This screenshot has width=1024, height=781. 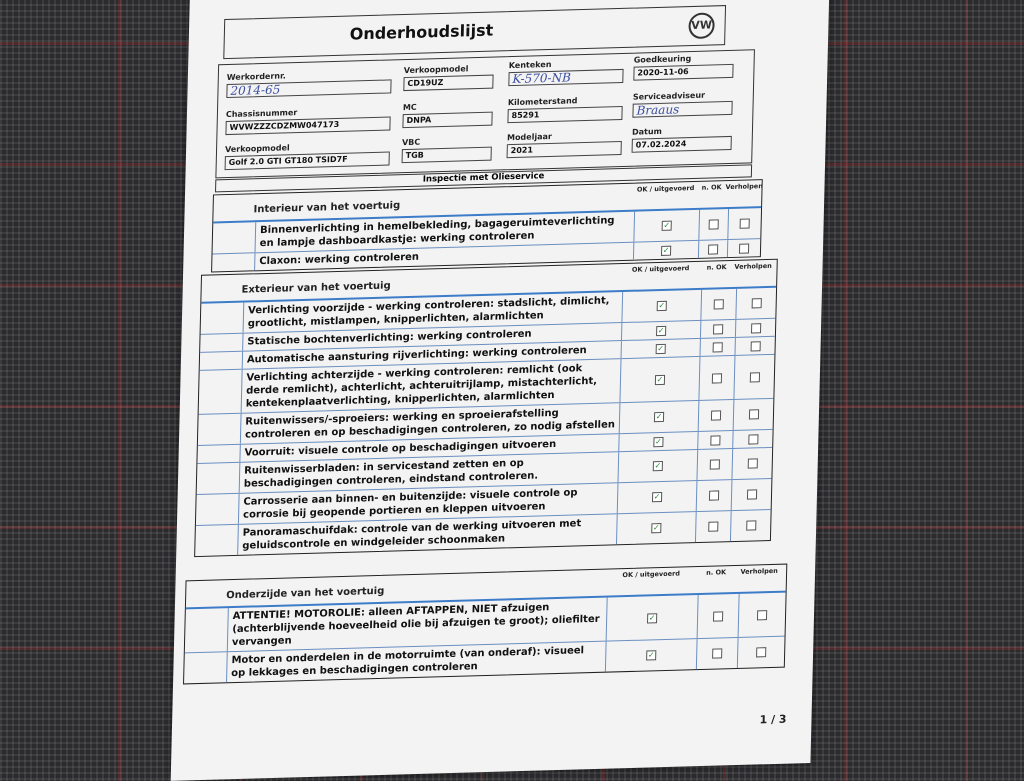 I want to click on field-value: 2021, so click(x=564, y=150).